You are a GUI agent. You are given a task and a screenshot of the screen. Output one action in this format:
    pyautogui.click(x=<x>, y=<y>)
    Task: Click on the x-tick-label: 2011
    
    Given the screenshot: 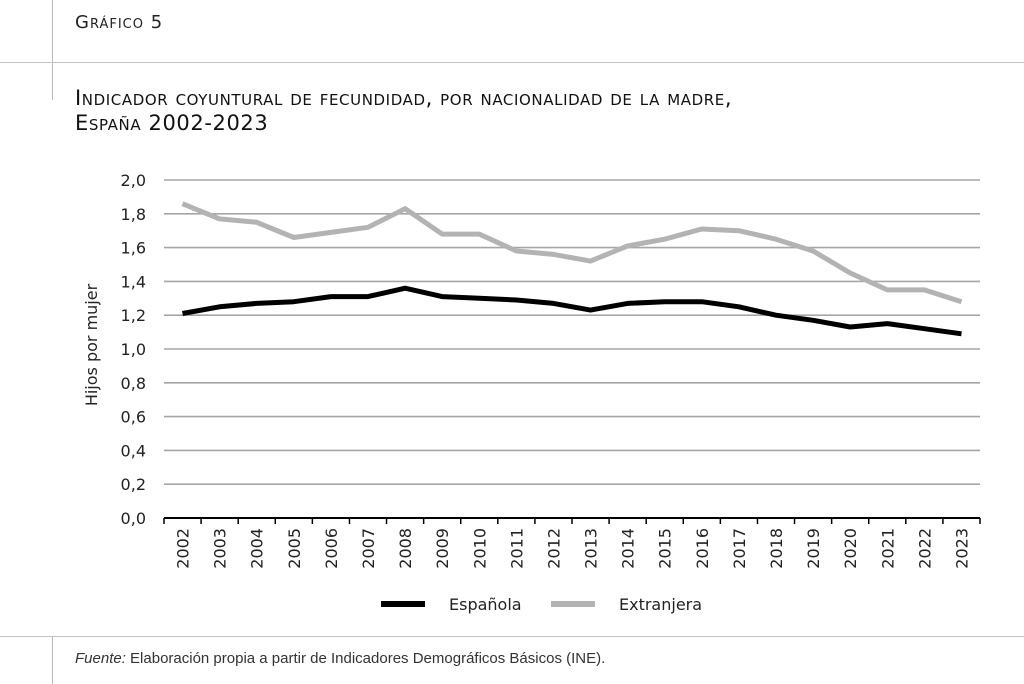 What is the action you would take?
    pyautogui.click(x=516, y=548)
    